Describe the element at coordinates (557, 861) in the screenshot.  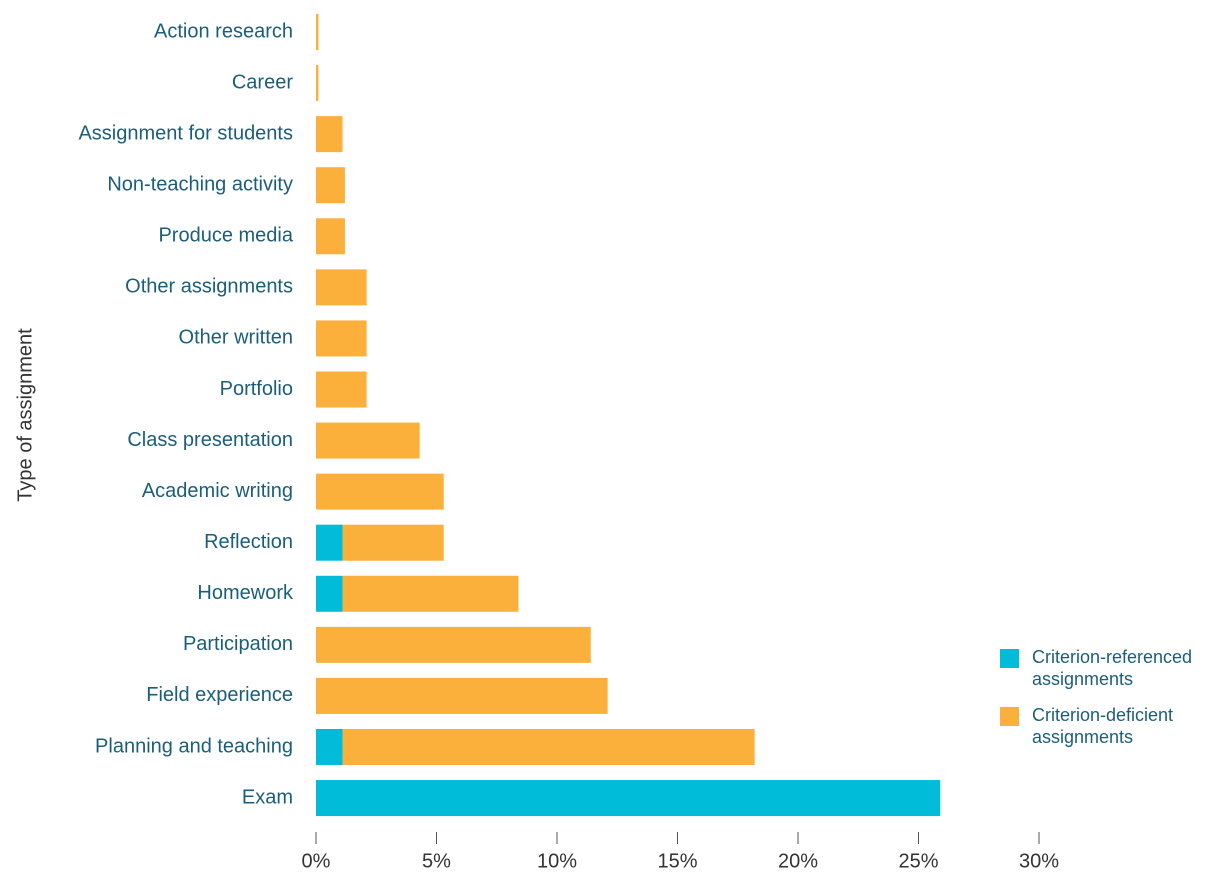
I see `x-tick-label: 10%` at that location.